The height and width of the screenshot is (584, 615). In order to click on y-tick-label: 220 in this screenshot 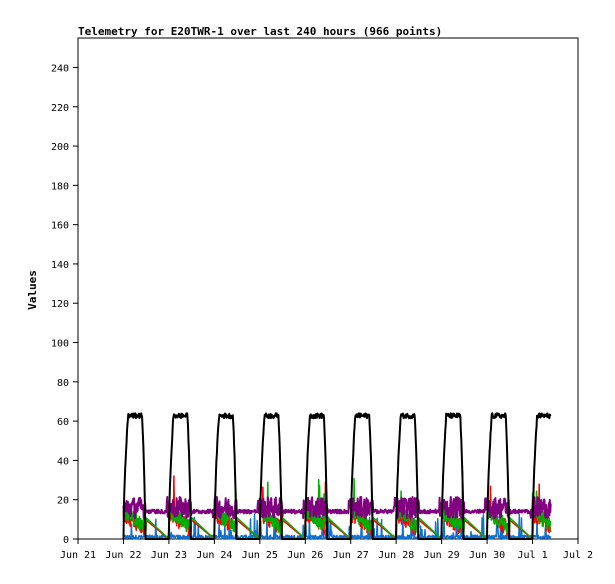, I will do `click(60, 108)`.